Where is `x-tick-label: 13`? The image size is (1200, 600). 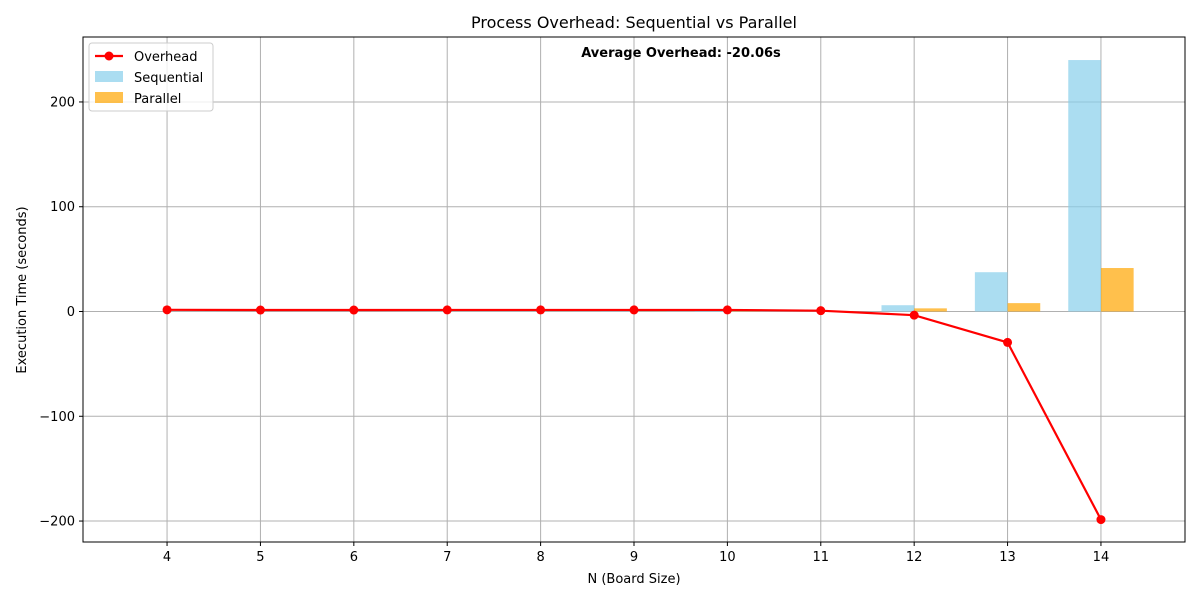
x-tick-label: 13 is located at coordinates (1007, 557).